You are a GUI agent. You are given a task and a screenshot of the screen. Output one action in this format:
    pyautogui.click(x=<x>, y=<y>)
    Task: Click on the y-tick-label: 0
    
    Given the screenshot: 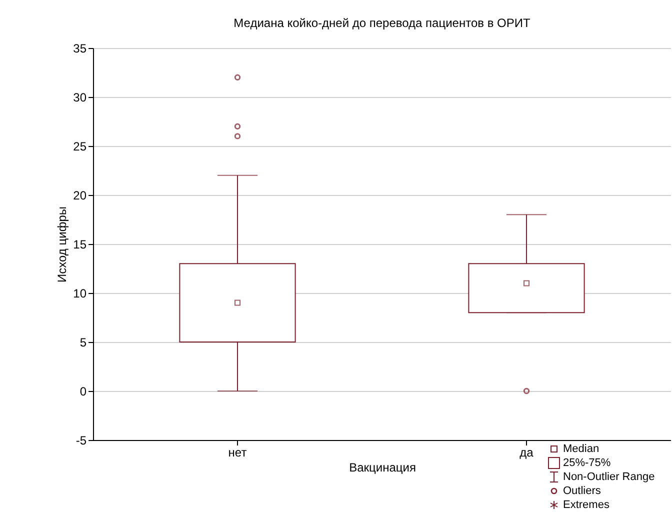 What is the action you would take?
    pyautogui.click(x=83, y=391)
    